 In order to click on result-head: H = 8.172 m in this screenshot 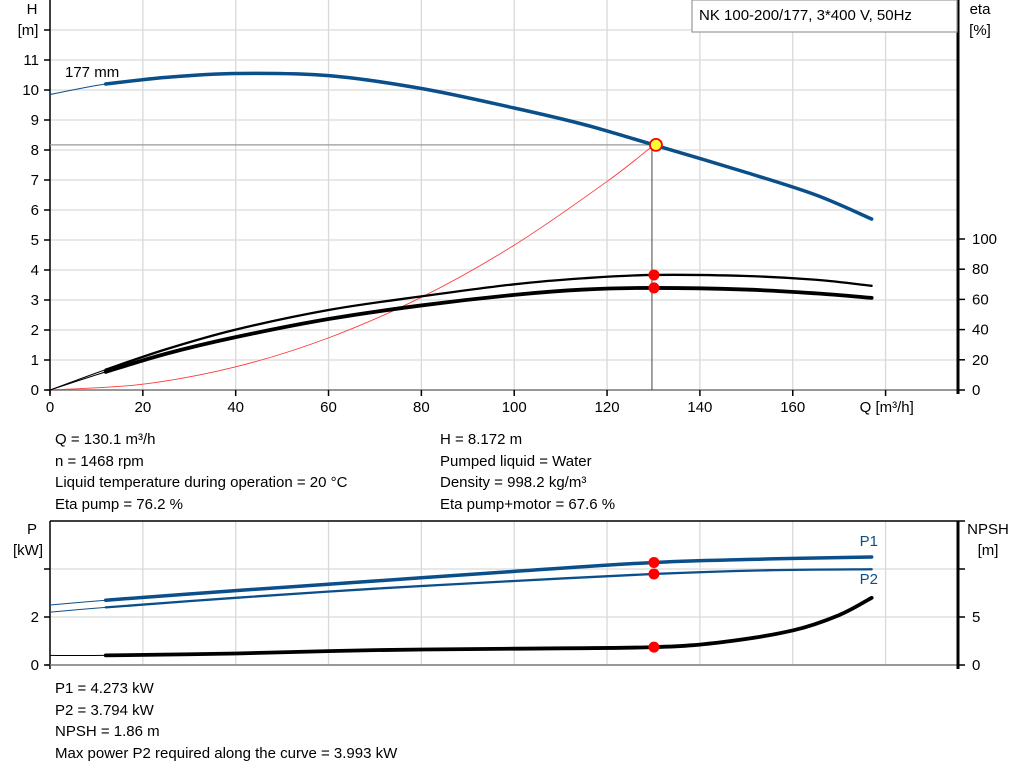, I will do `click(481, 439)`.